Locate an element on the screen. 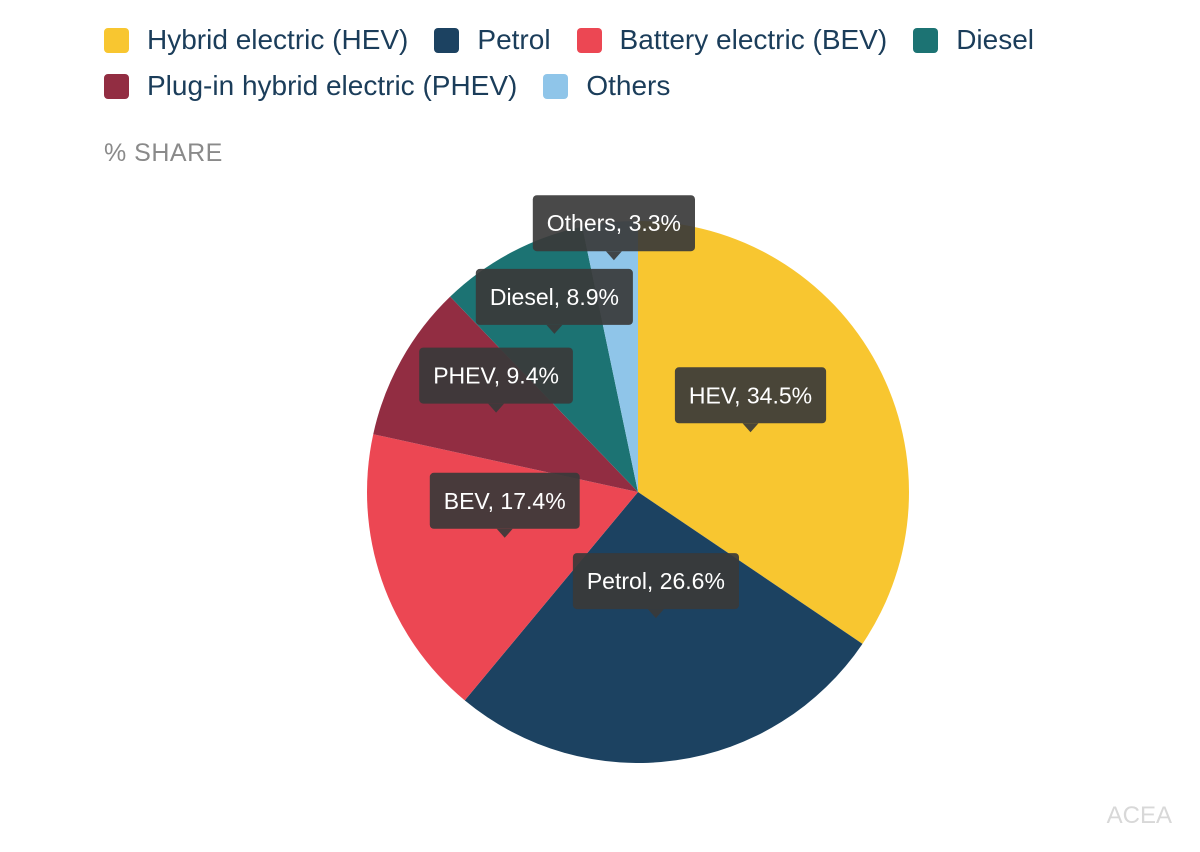 This screenshot has height=852, width=1200. legend-item: Battery electric (BEV) is located at coordinates (732, 40).